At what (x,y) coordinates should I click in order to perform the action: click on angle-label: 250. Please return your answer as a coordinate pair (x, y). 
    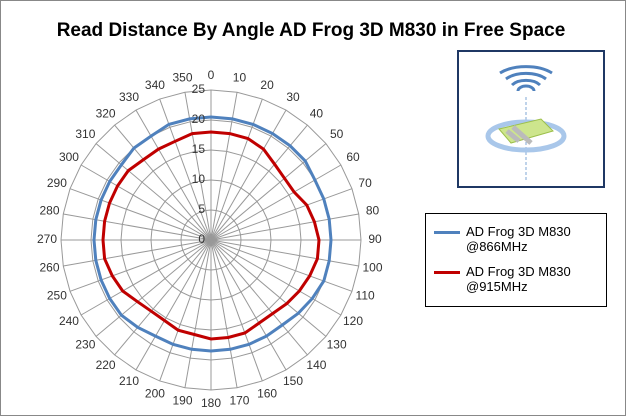
    Looking at the image, I should click on (57, 295).